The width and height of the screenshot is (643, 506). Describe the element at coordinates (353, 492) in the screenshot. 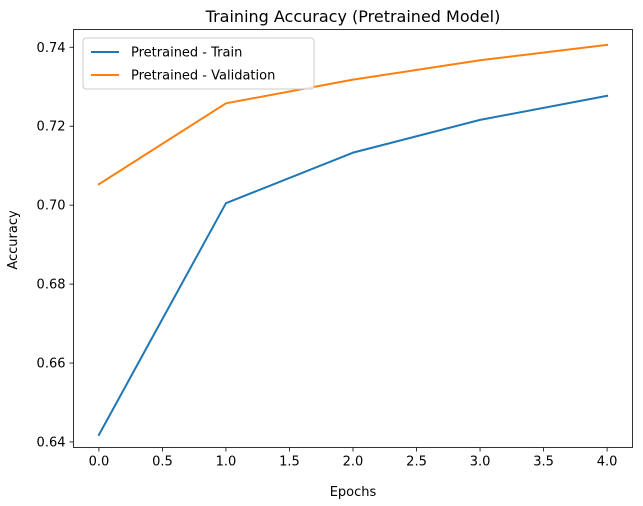

I see `x-axis-label: Epochs` at that location.